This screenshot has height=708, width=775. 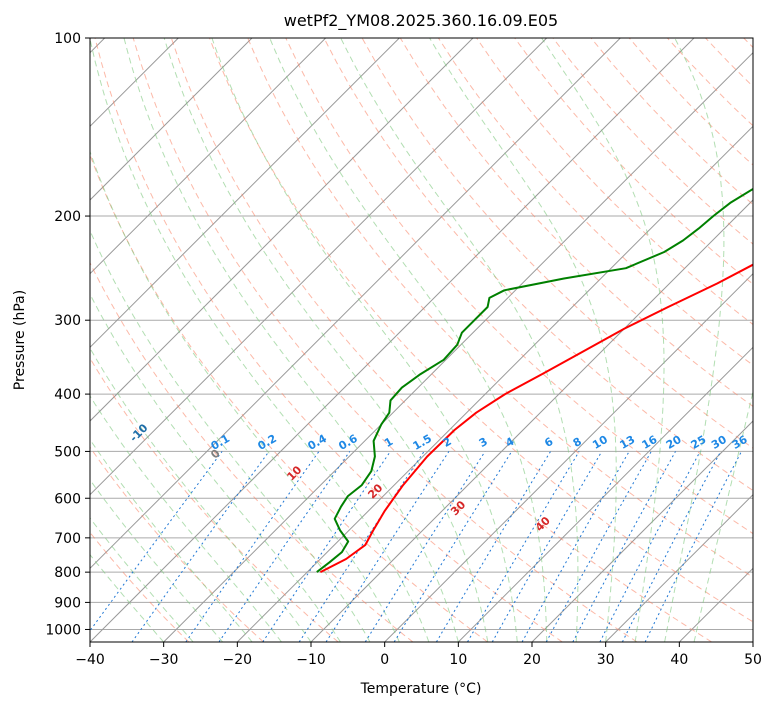 I want to click on y-tick-label: 900, so click(x=67, y=603).